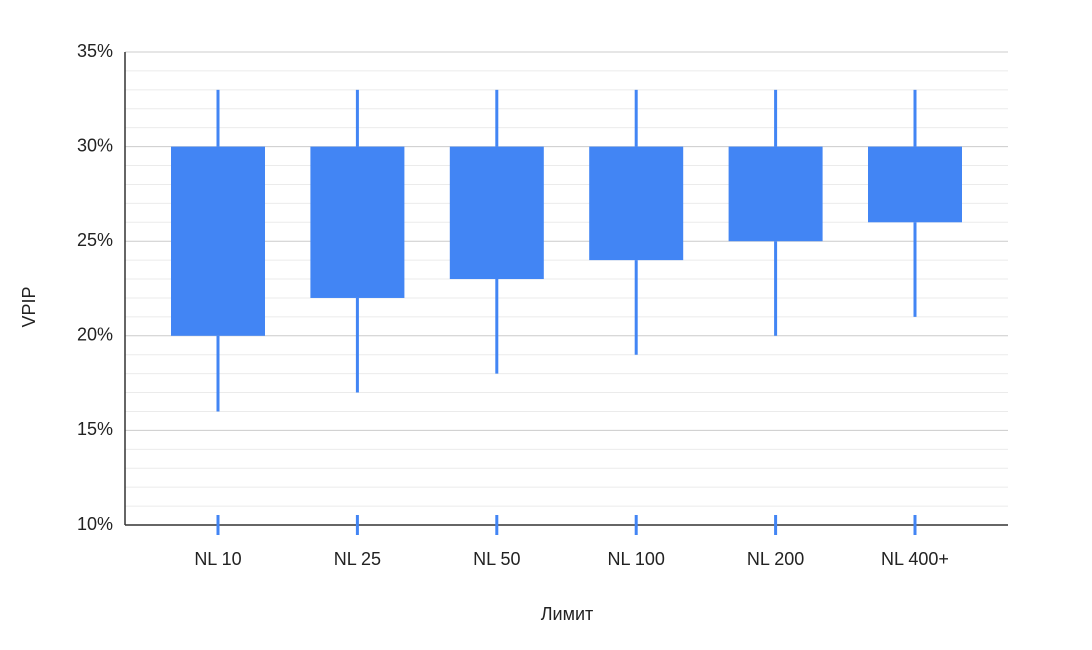  Describe the element at coordinates (95, 335) in the screenshot. I see `y-tick-label: 20%` at that location.